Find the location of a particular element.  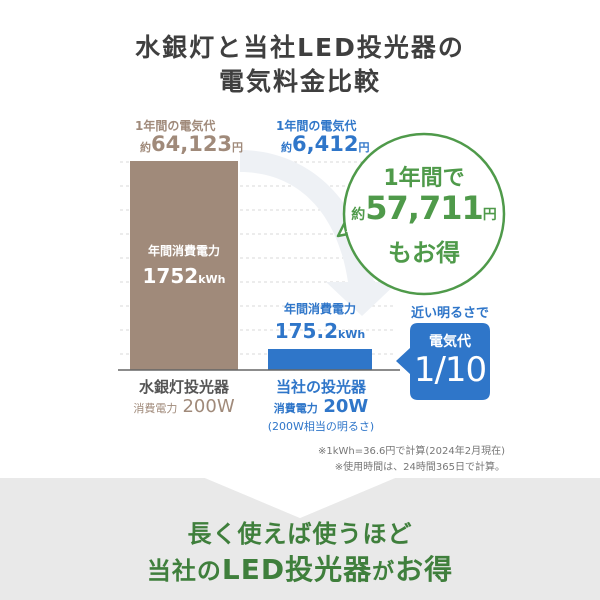

mercury-cost: 約64,123円 is located at coordinates (191, 144).